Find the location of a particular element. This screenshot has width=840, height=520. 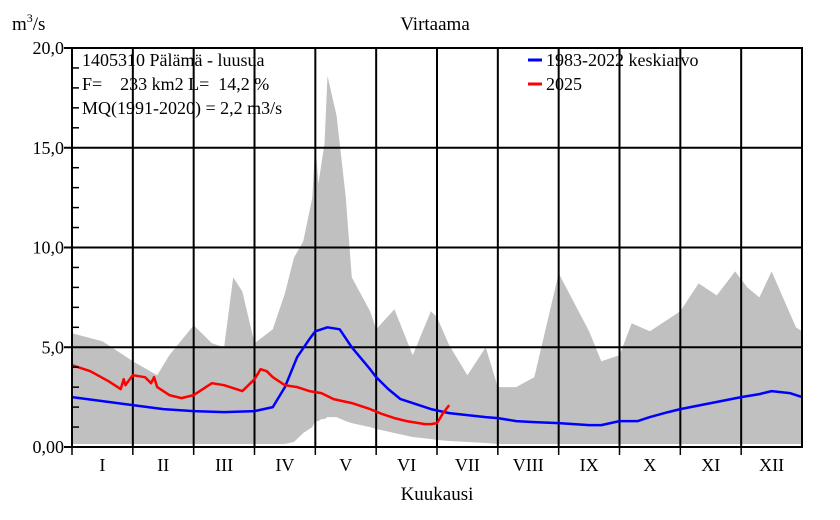

legend-label-average: 1983-2022 keskiarvo is located at coordinates (622, 60).